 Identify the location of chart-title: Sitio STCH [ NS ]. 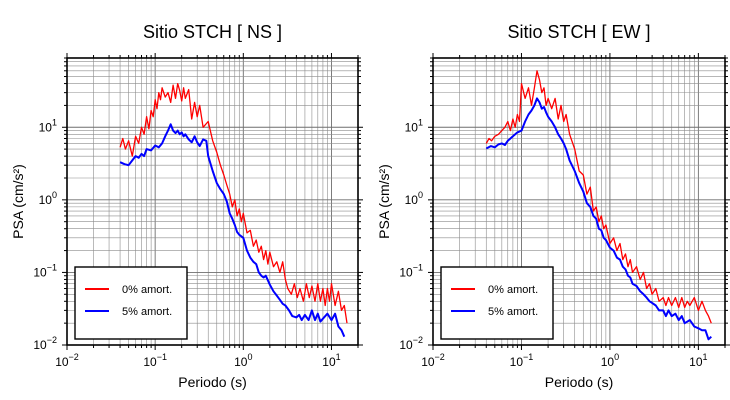
(212, 32).